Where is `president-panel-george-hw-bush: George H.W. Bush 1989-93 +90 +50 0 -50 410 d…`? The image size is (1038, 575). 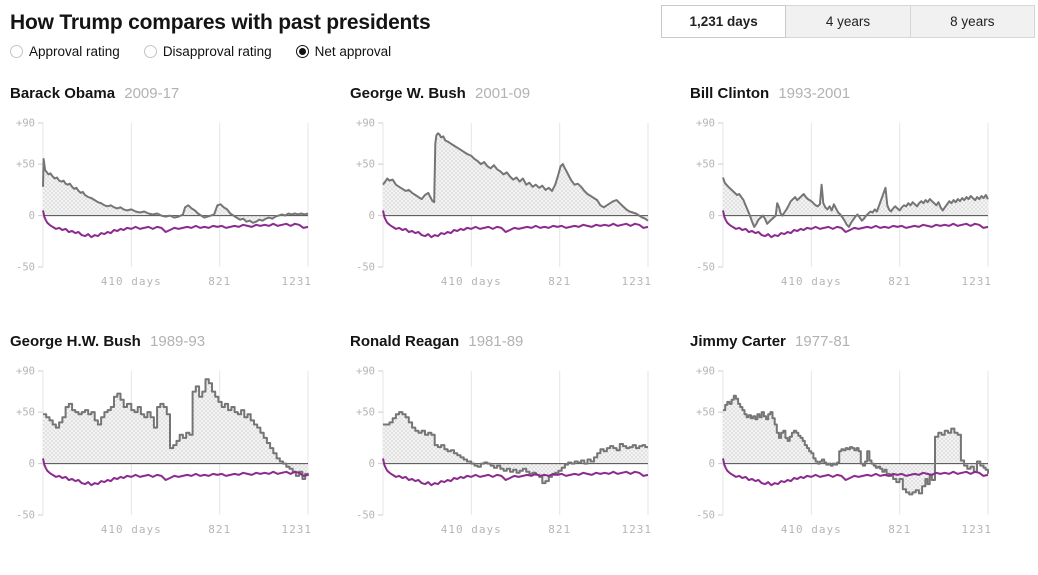
president-panel-george-hw-bush: George H.W. Bush 1989-93 +90 +50 0 -50 410 d… is located at coordinates (161, 437).